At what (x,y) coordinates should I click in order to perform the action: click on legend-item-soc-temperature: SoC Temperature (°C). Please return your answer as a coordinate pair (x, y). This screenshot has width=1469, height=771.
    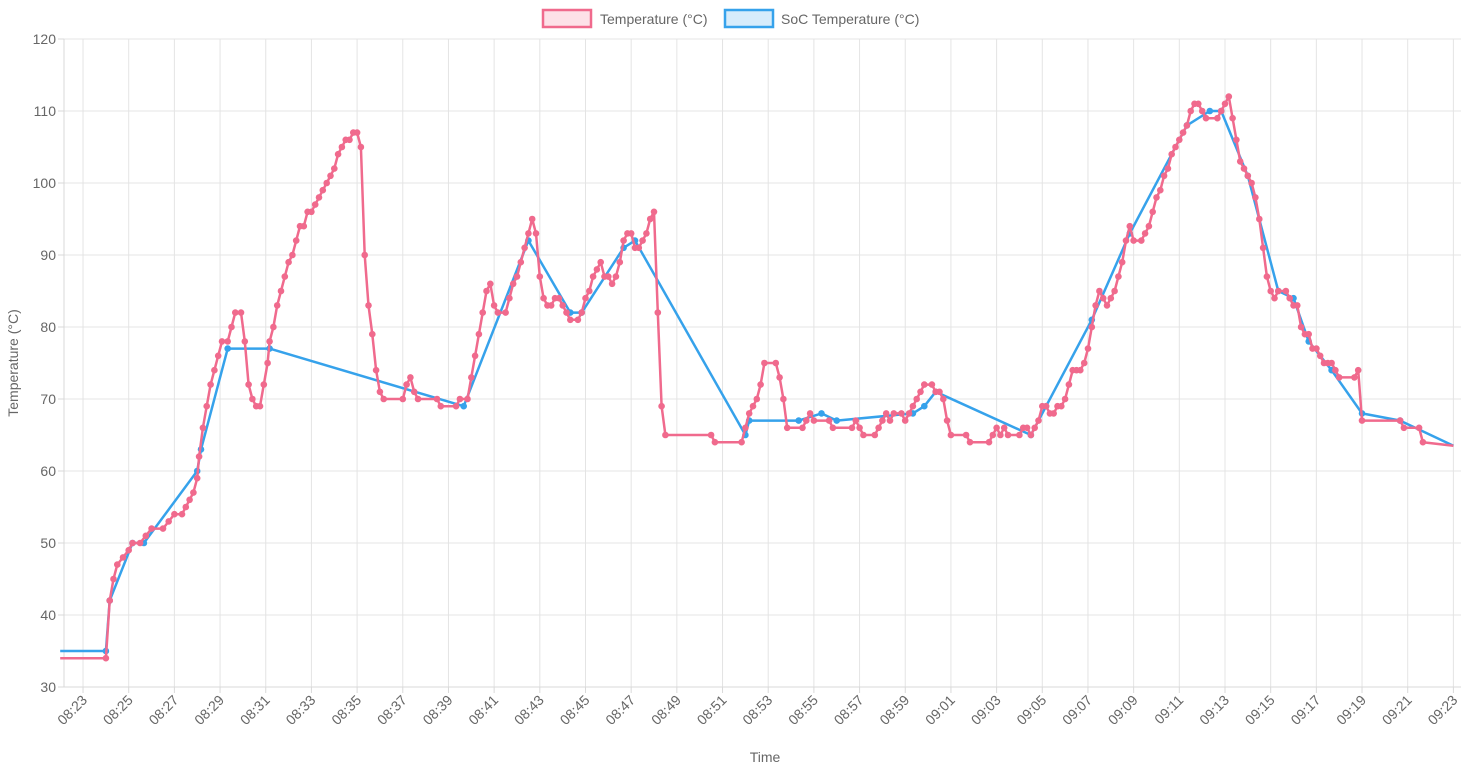
    Looking at the image, I should click on (821, 18).